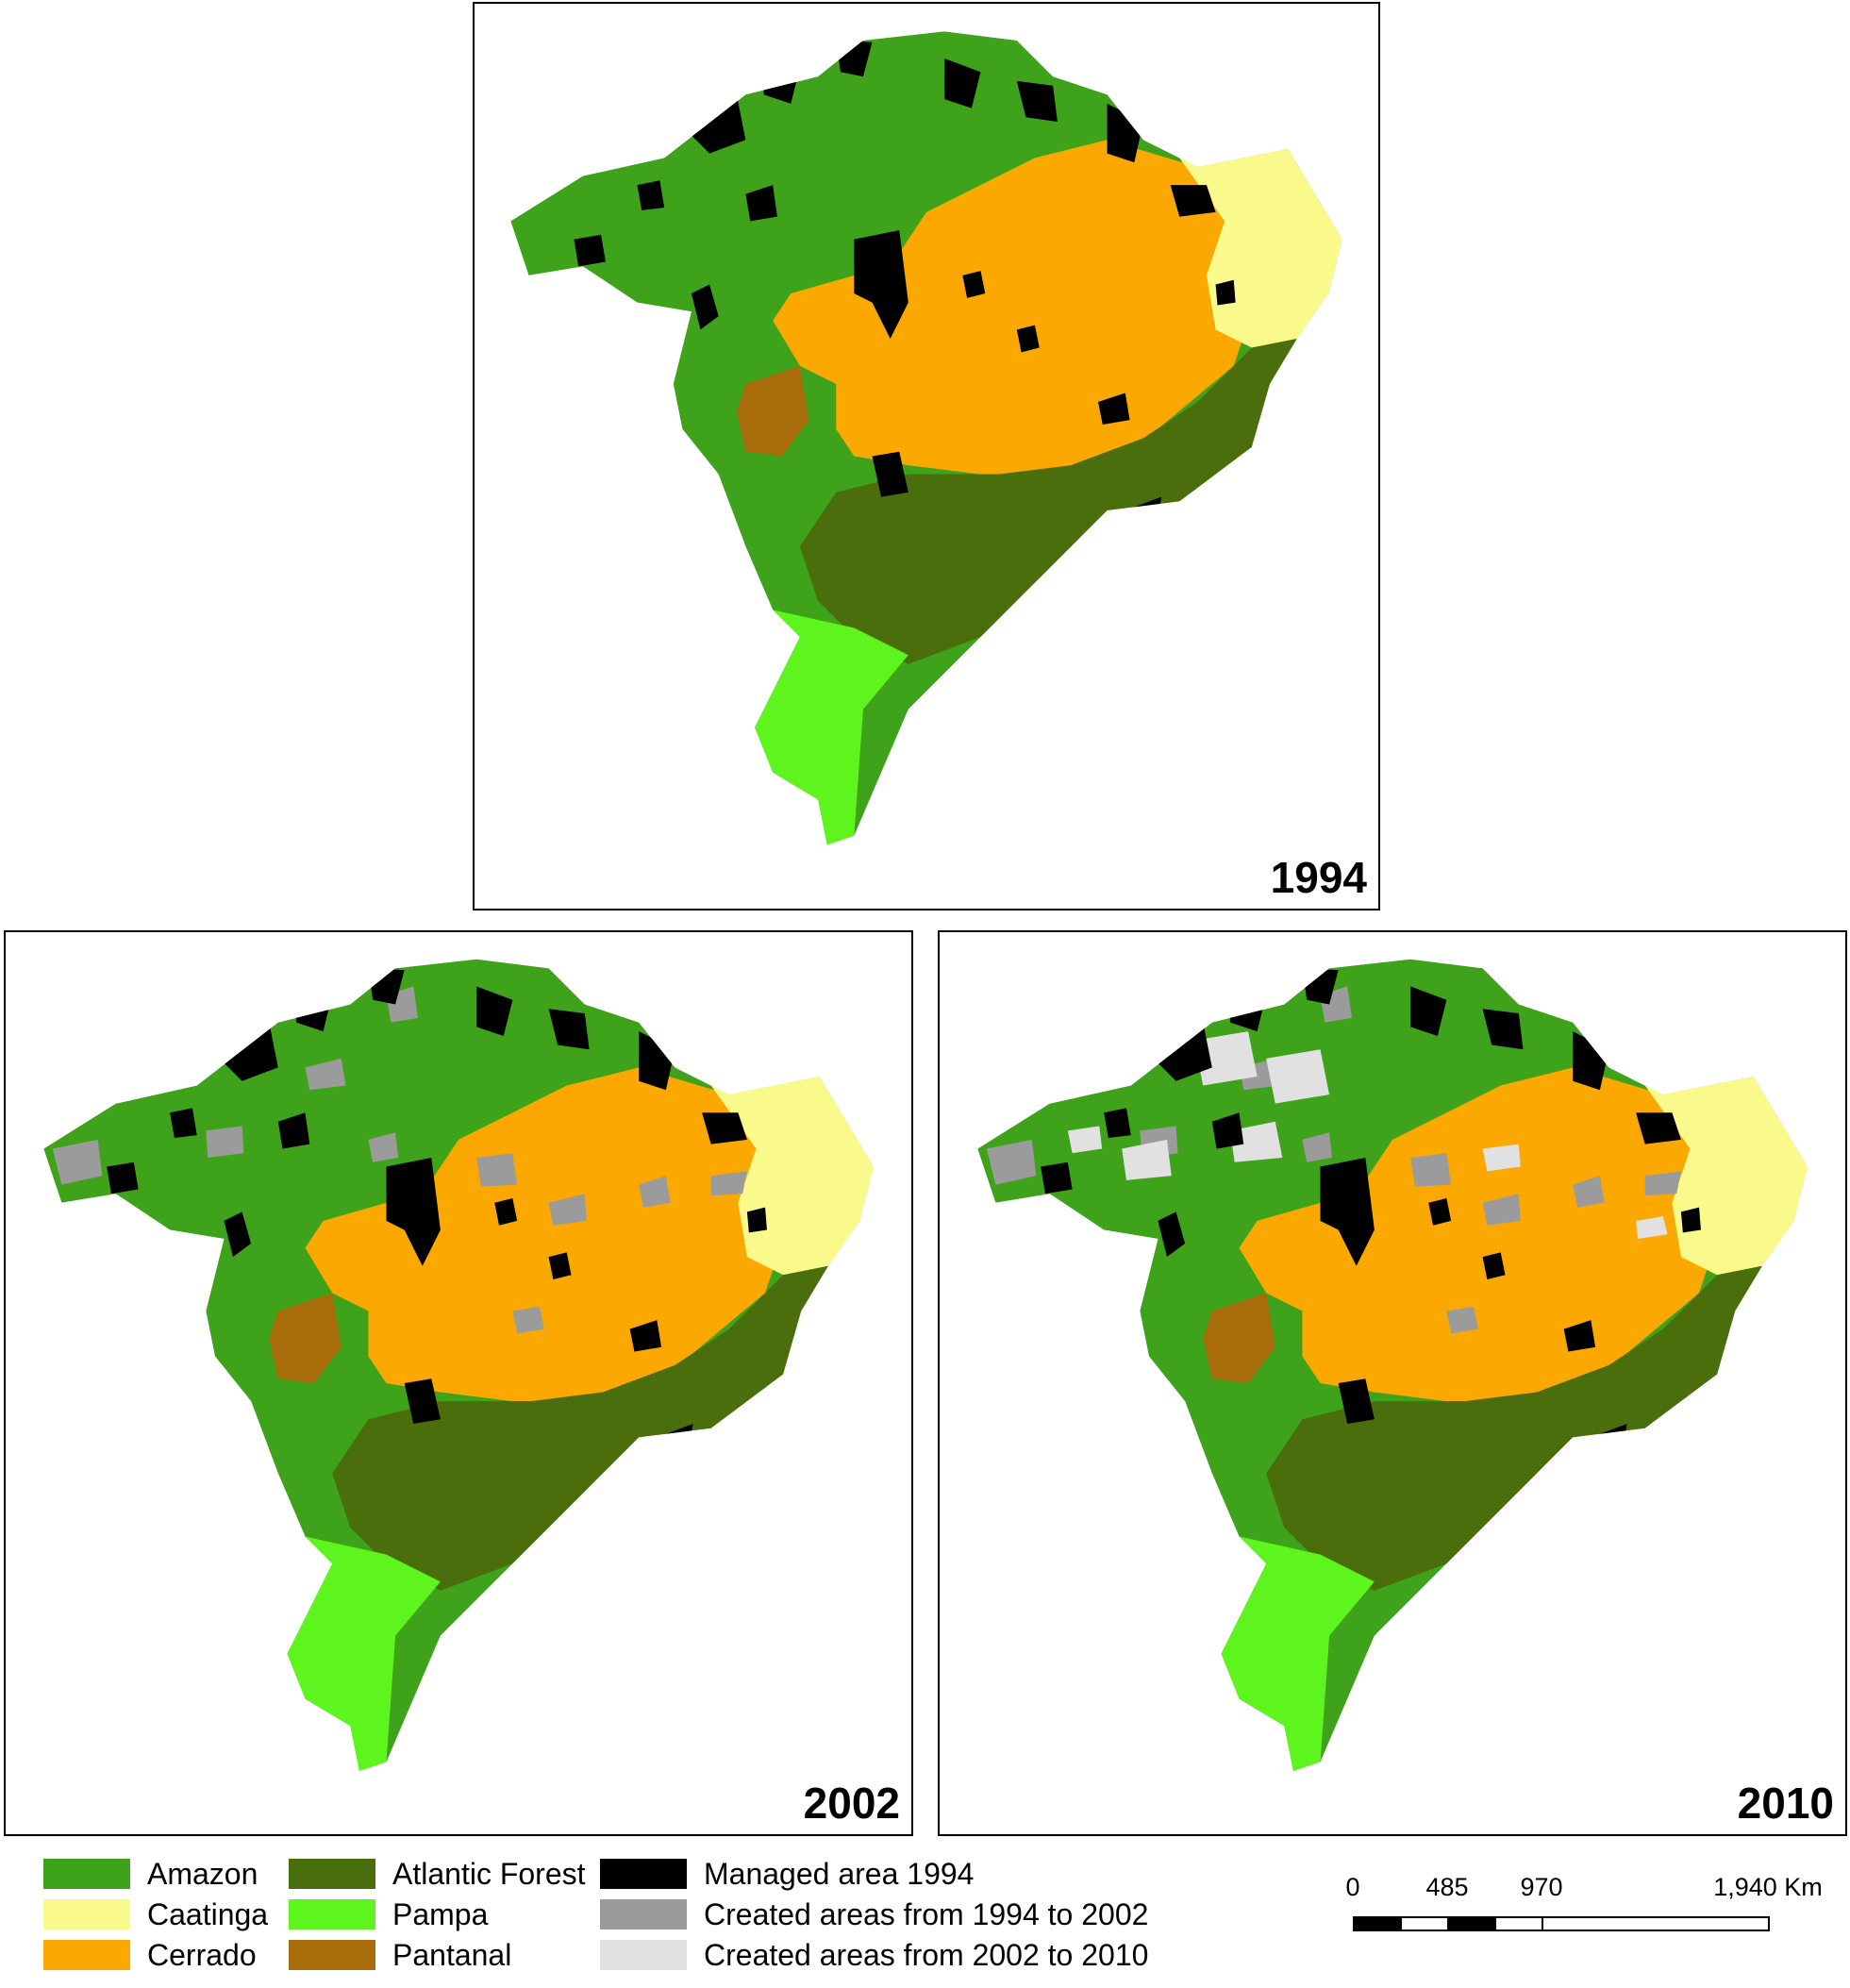 The height and width of the screenshot is (1988, 1850). Describe the element at coordinates (1447, 1887) in the screenshot. I see `scale-tick: 485` at that location.